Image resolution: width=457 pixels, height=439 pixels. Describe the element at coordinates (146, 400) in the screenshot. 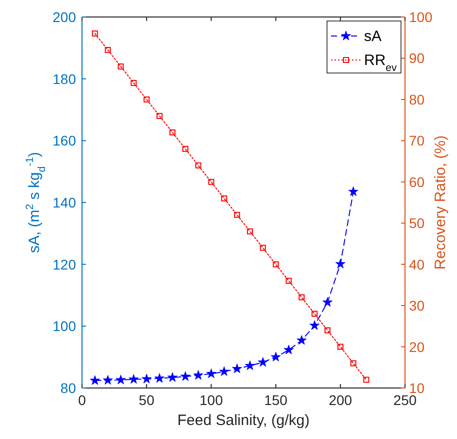

I see `x-tick-label: 50` at that location.